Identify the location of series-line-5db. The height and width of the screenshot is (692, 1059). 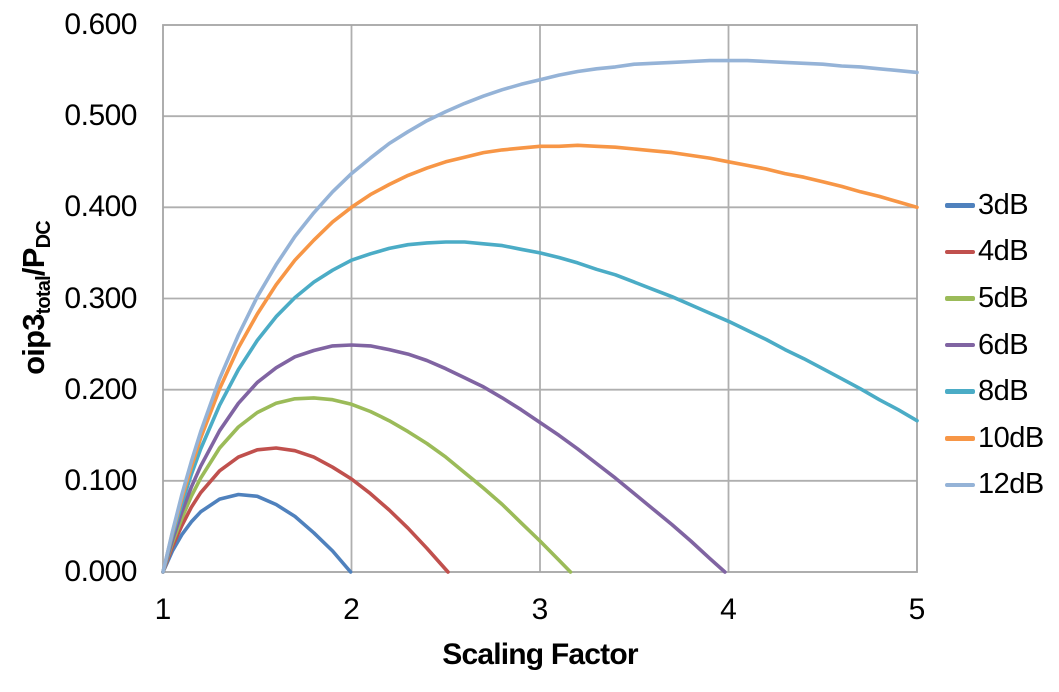
(367, 485).